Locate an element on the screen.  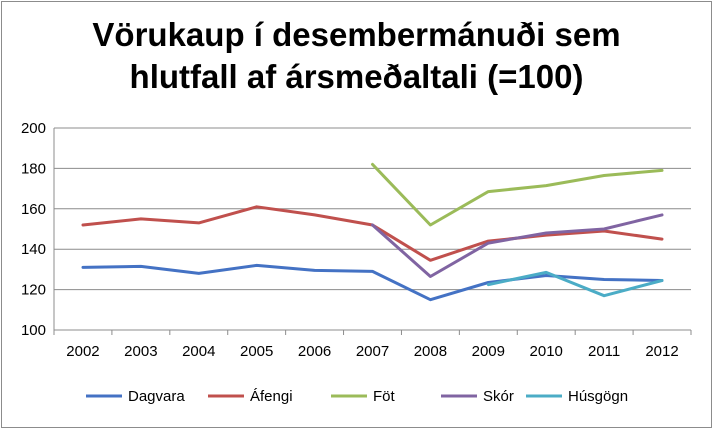
legend-label: Dagvara is located at coordinates (156, 396).